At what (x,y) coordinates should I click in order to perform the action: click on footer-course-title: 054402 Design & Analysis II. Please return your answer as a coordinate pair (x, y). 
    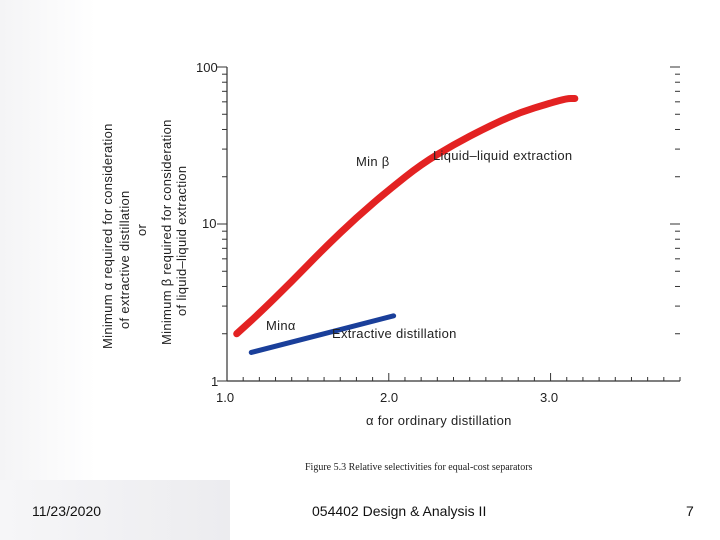
    Looking at the image, I should click on (399, 511).